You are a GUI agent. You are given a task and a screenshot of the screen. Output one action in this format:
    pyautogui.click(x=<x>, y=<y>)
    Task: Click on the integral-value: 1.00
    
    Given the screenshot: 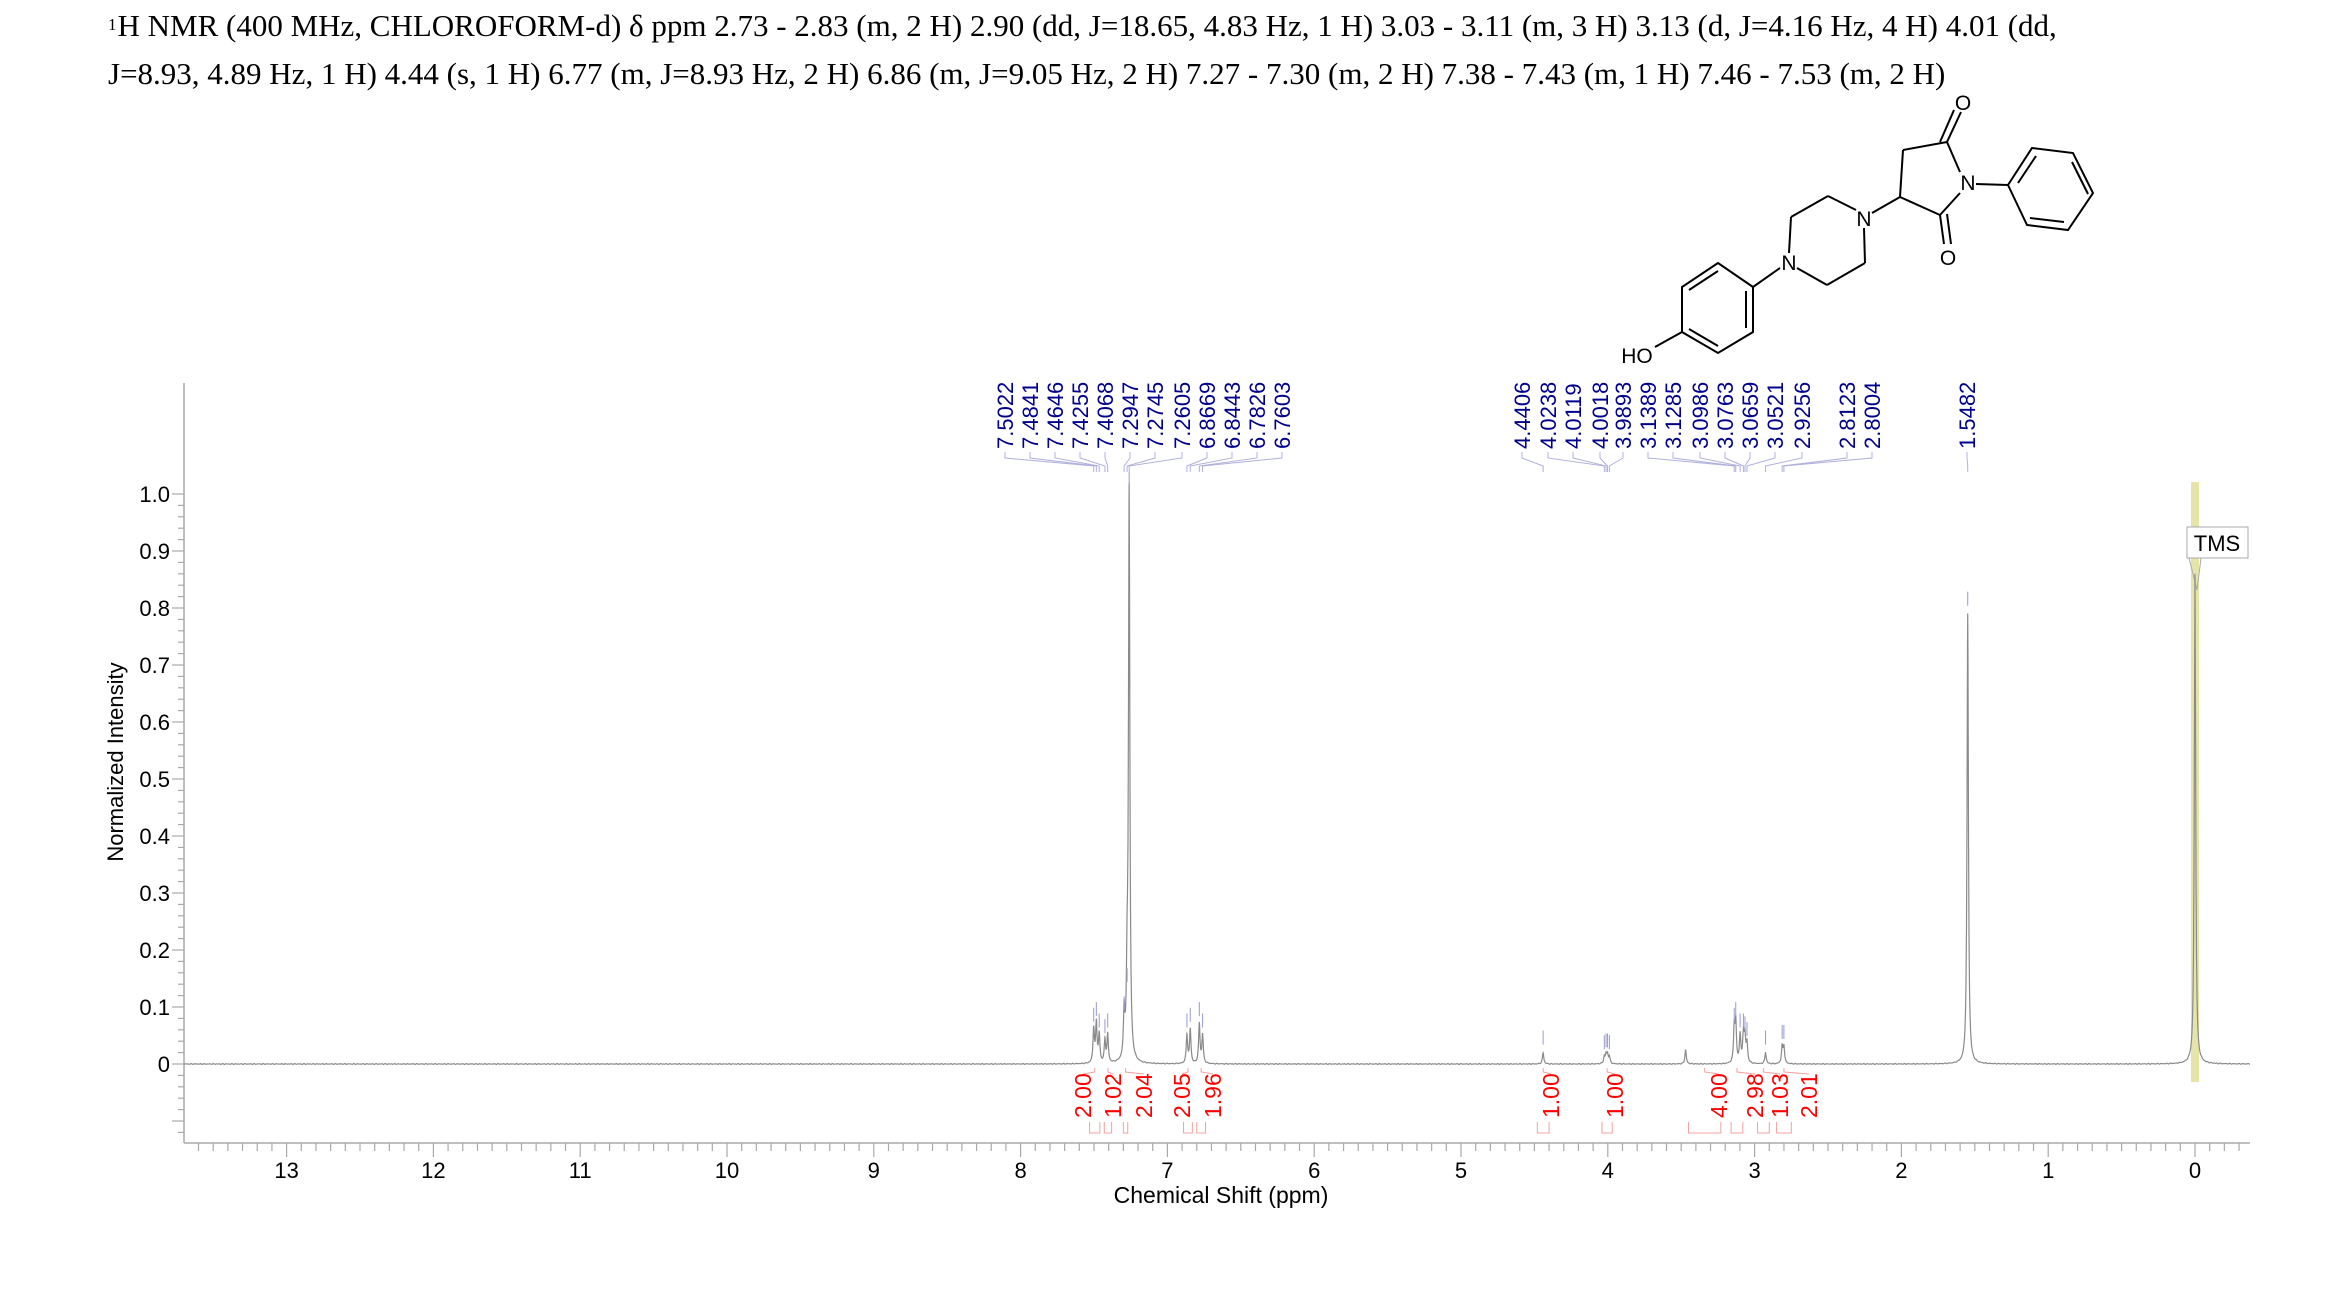 What is the action you would take?
    pyautogui.click(x=1551, y=1095)
    